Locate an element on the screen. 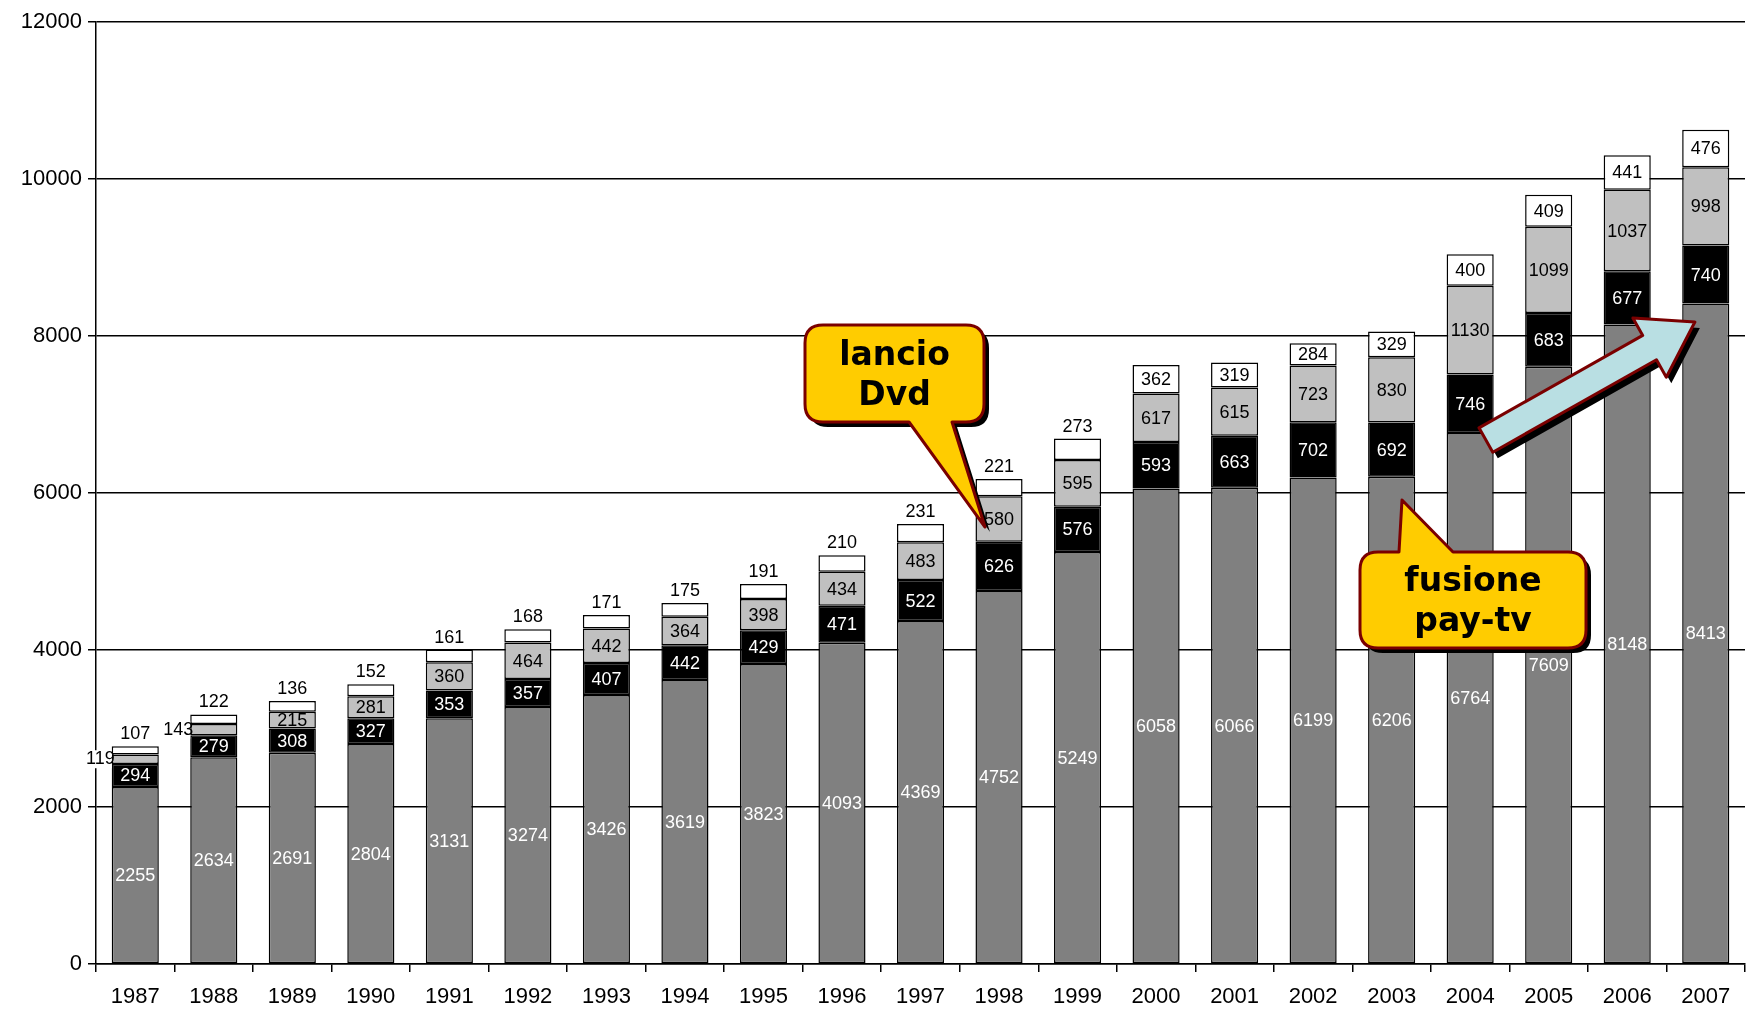  data-label: 364 is located at coordinates (684, 630).